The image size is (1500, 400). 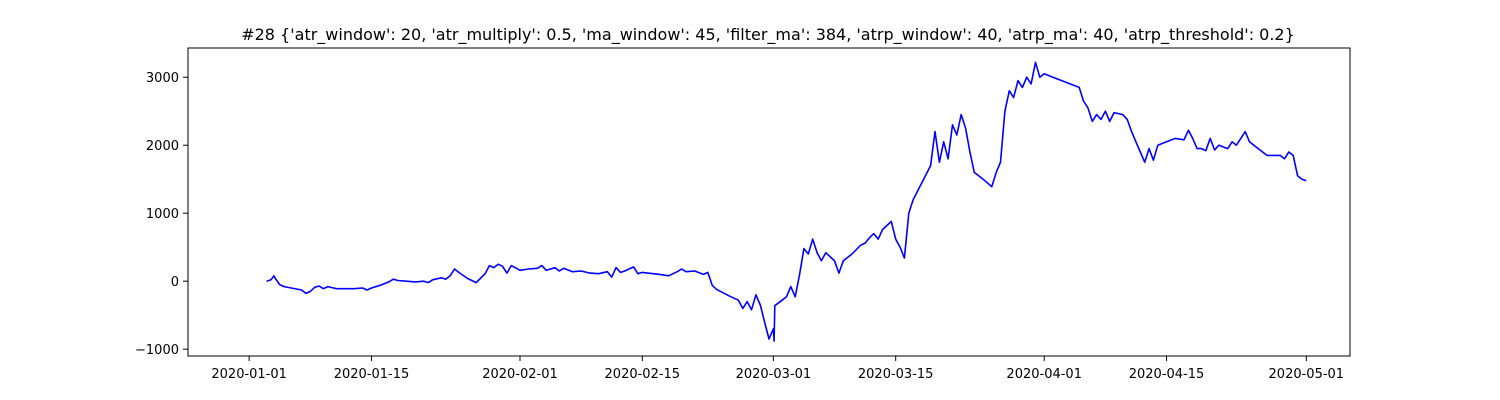 I want to click on y-tick-label: −1000, so click(x=157, y=350).